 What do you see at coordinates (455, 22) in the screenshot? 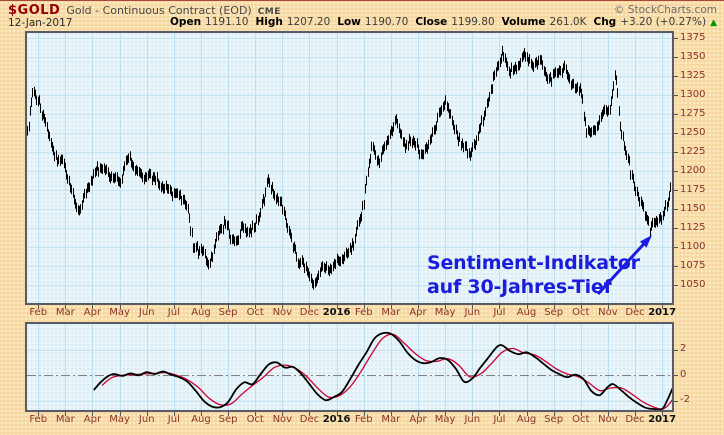
I see `close-quote: Close 1199.80` at bounding box center [455, 22].